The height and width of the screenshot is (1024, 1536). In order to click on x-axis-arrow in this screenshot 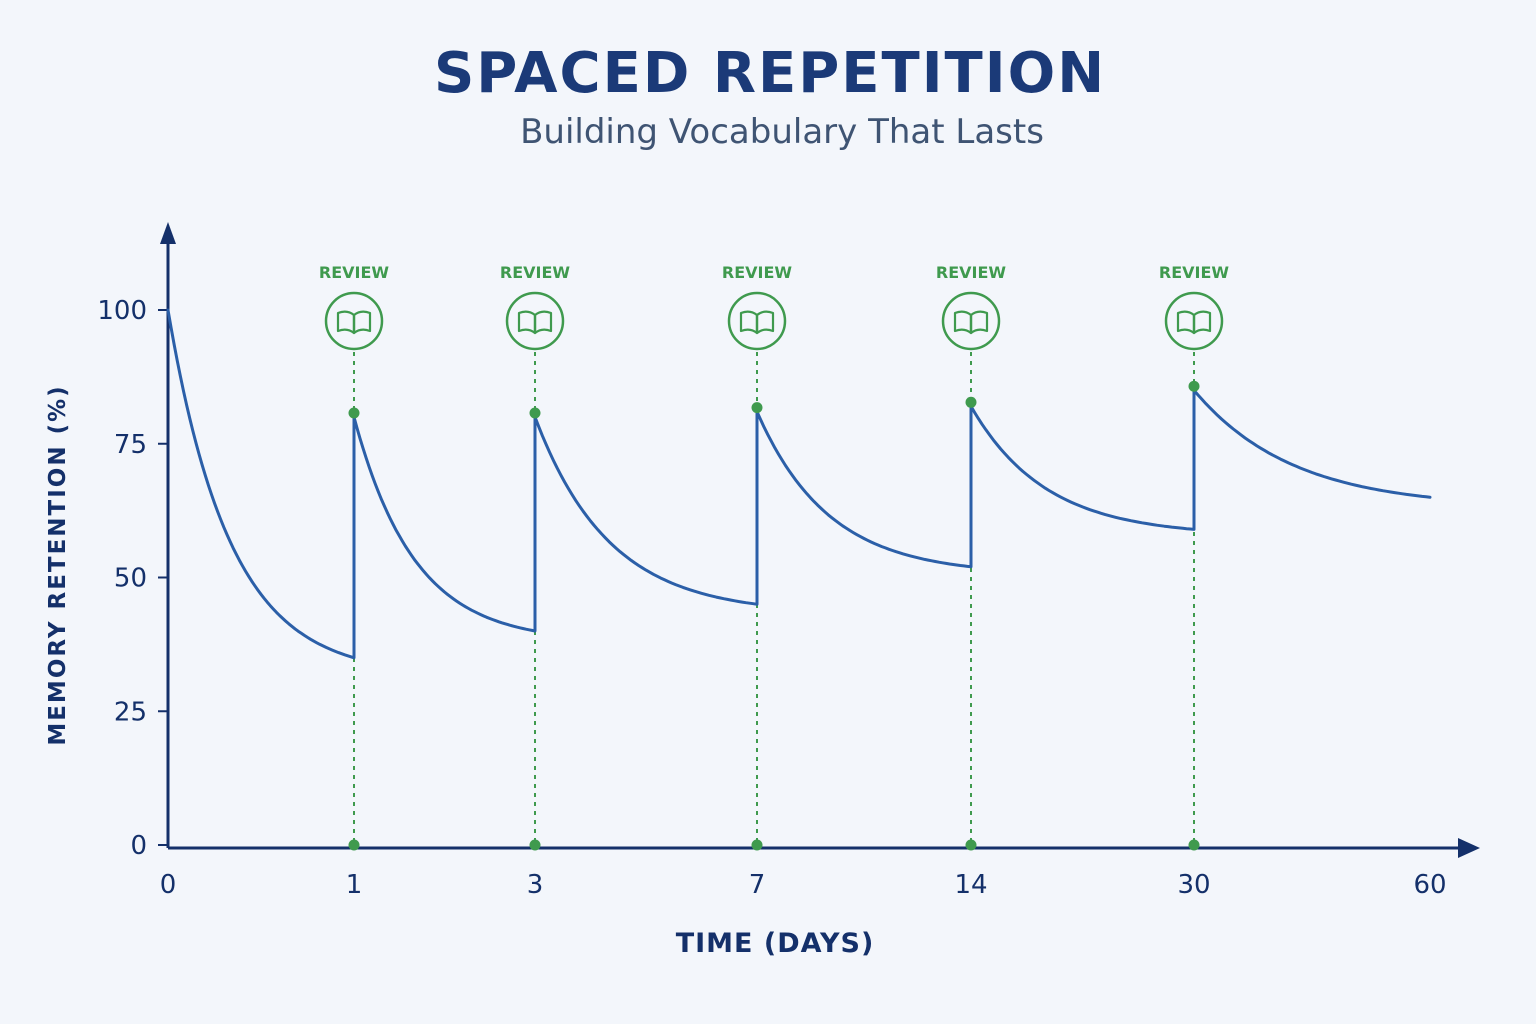, I will do `click(1469, 848)`.